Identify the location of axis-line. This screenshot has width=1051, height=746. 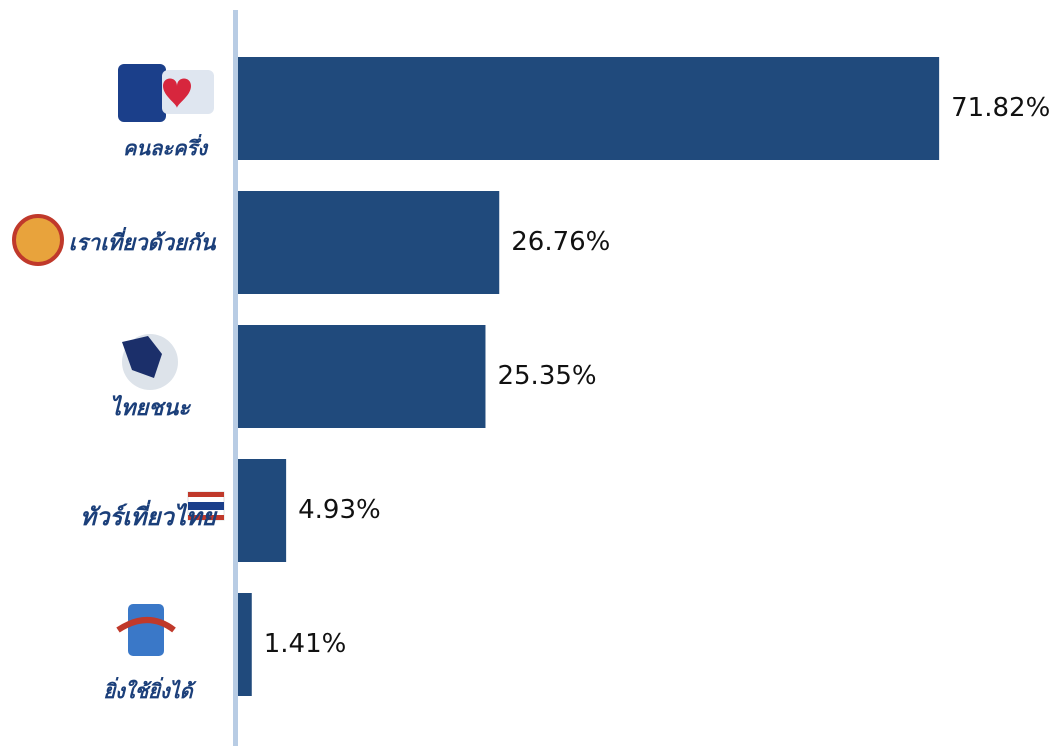
(235, 378).